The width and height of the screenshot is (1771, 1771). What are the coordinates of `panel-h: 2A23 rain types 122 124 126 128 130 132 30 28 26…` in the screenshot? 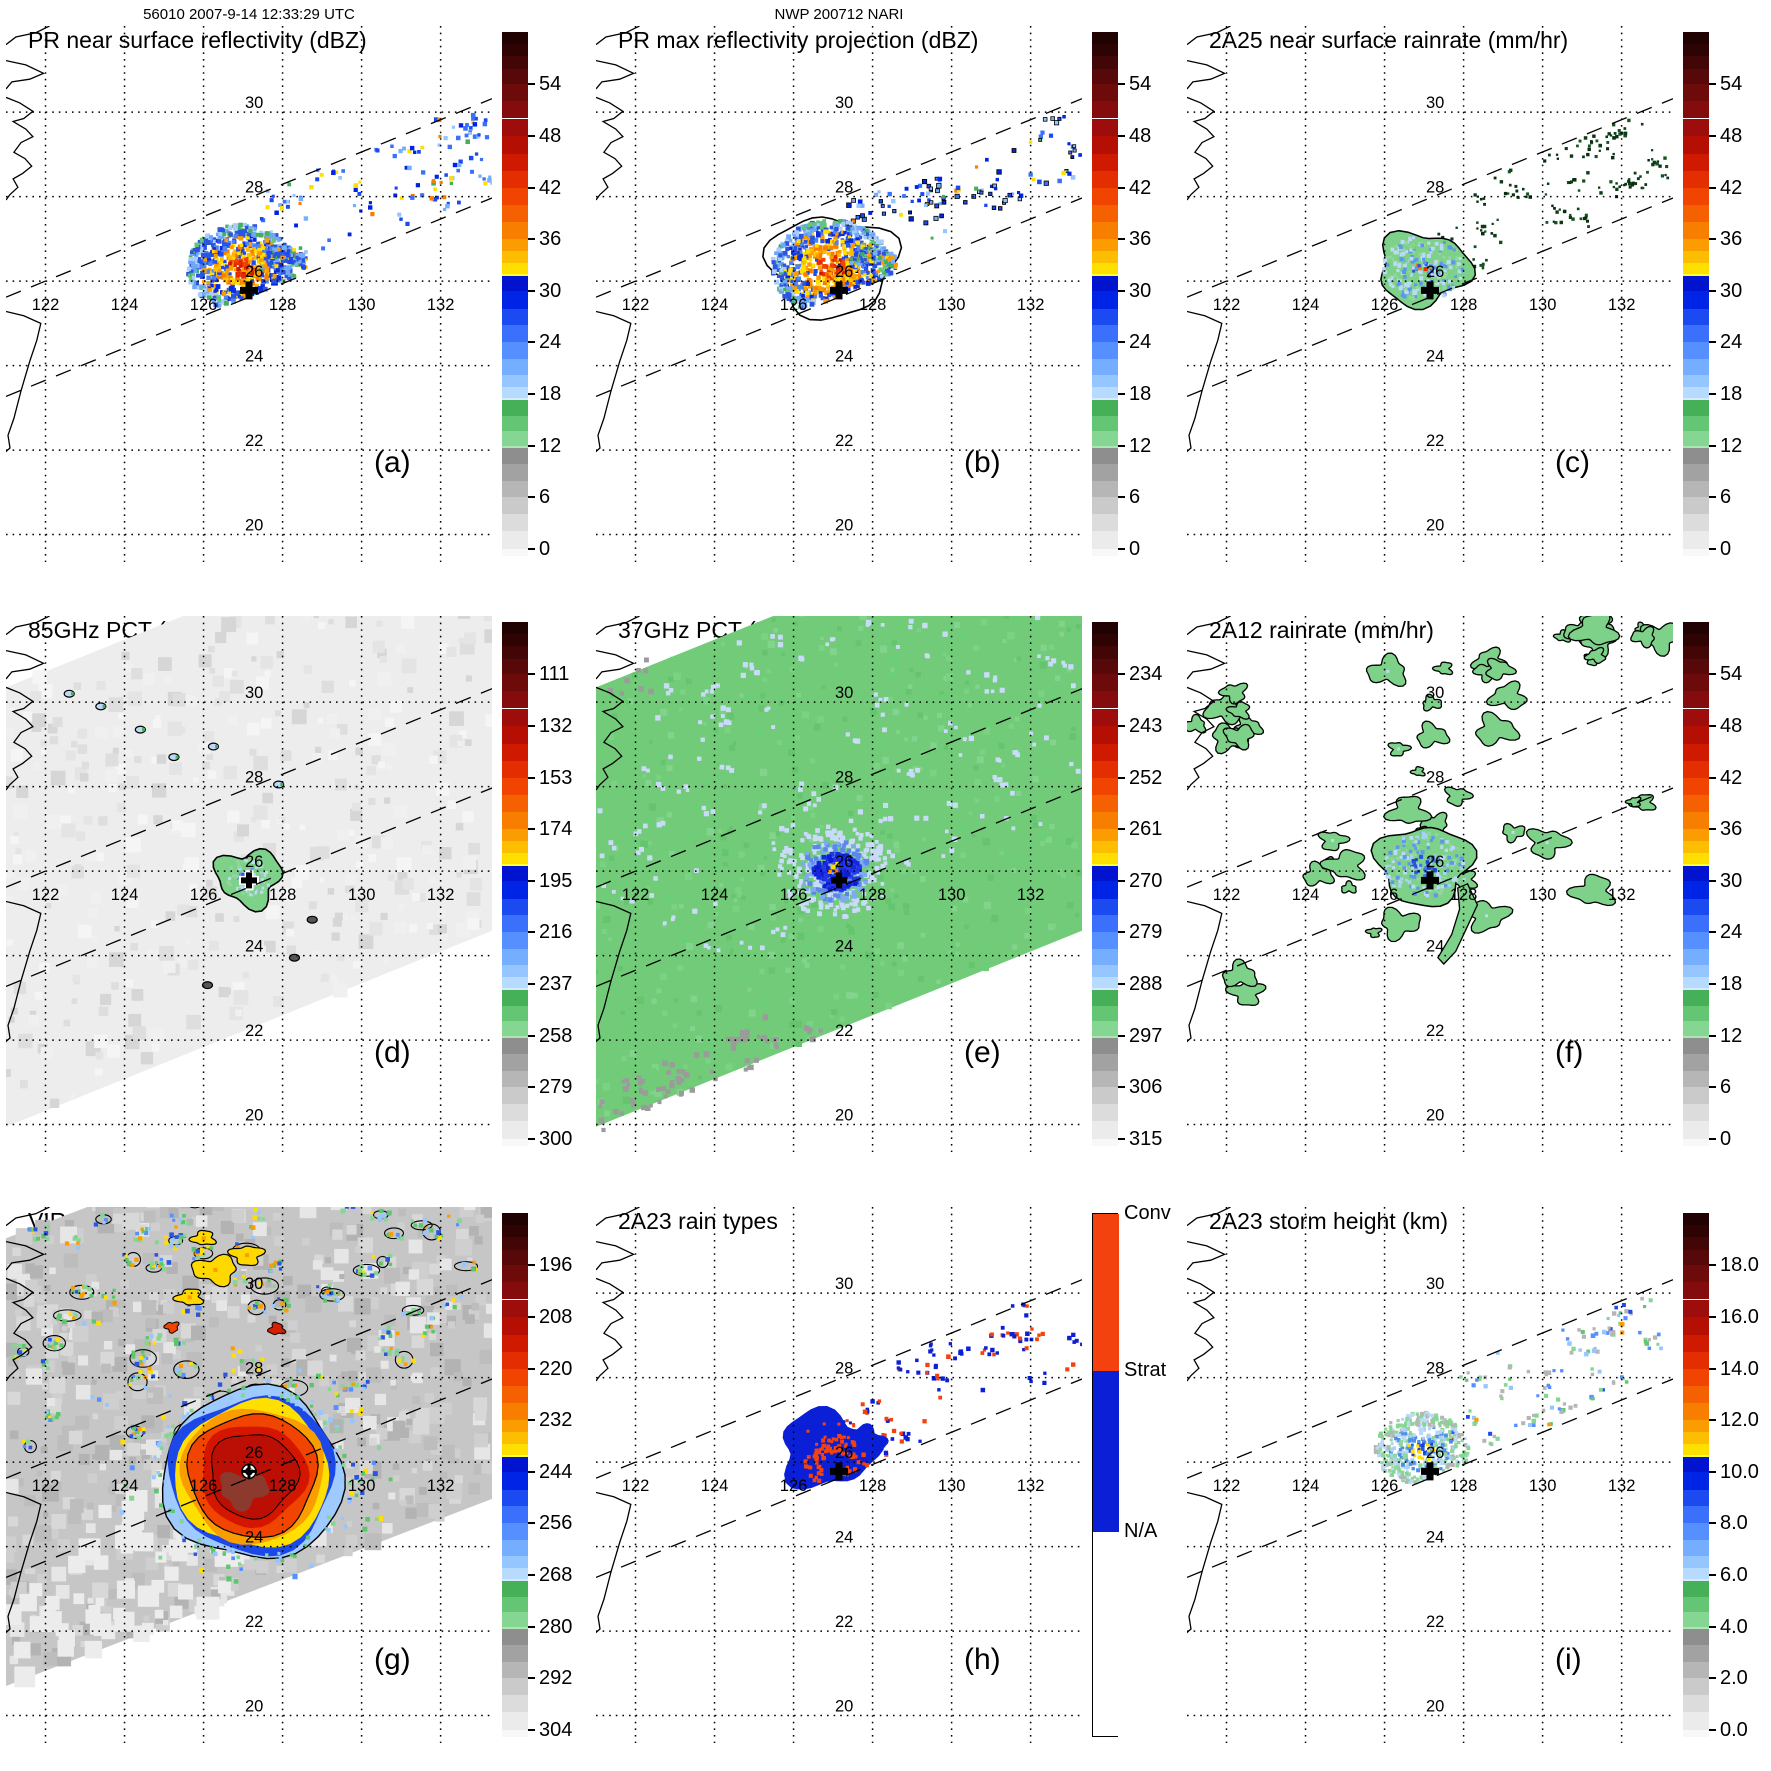 It's located at (885, 1476).